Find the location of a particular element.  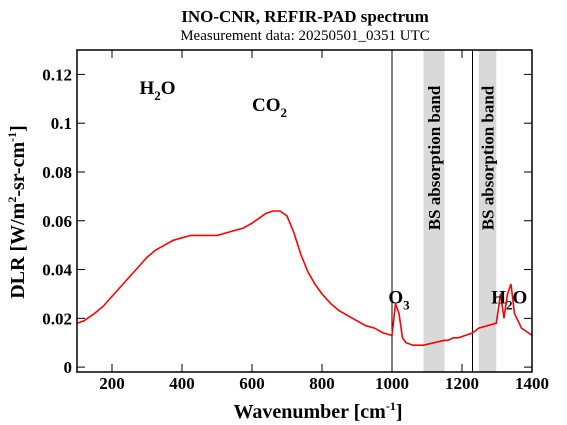

x-axis-label: Wavenumber [cm-1] is located at coordinates (317, 411).